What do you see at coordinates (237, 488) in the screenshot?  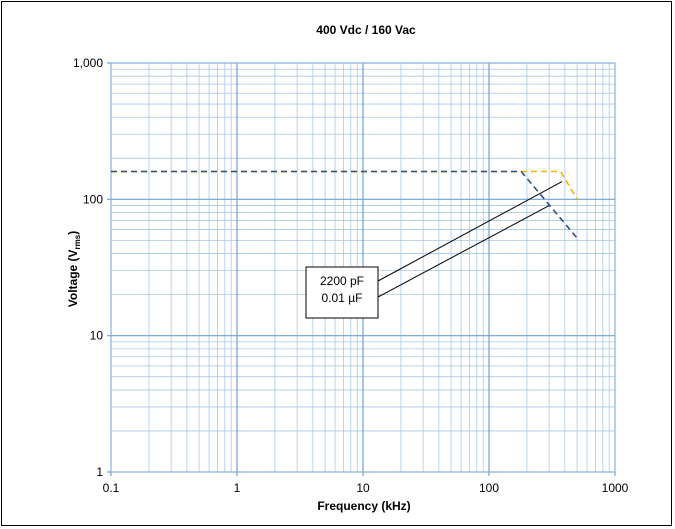 I see `x-tick-label: 1` at bounding box center [237, 488].